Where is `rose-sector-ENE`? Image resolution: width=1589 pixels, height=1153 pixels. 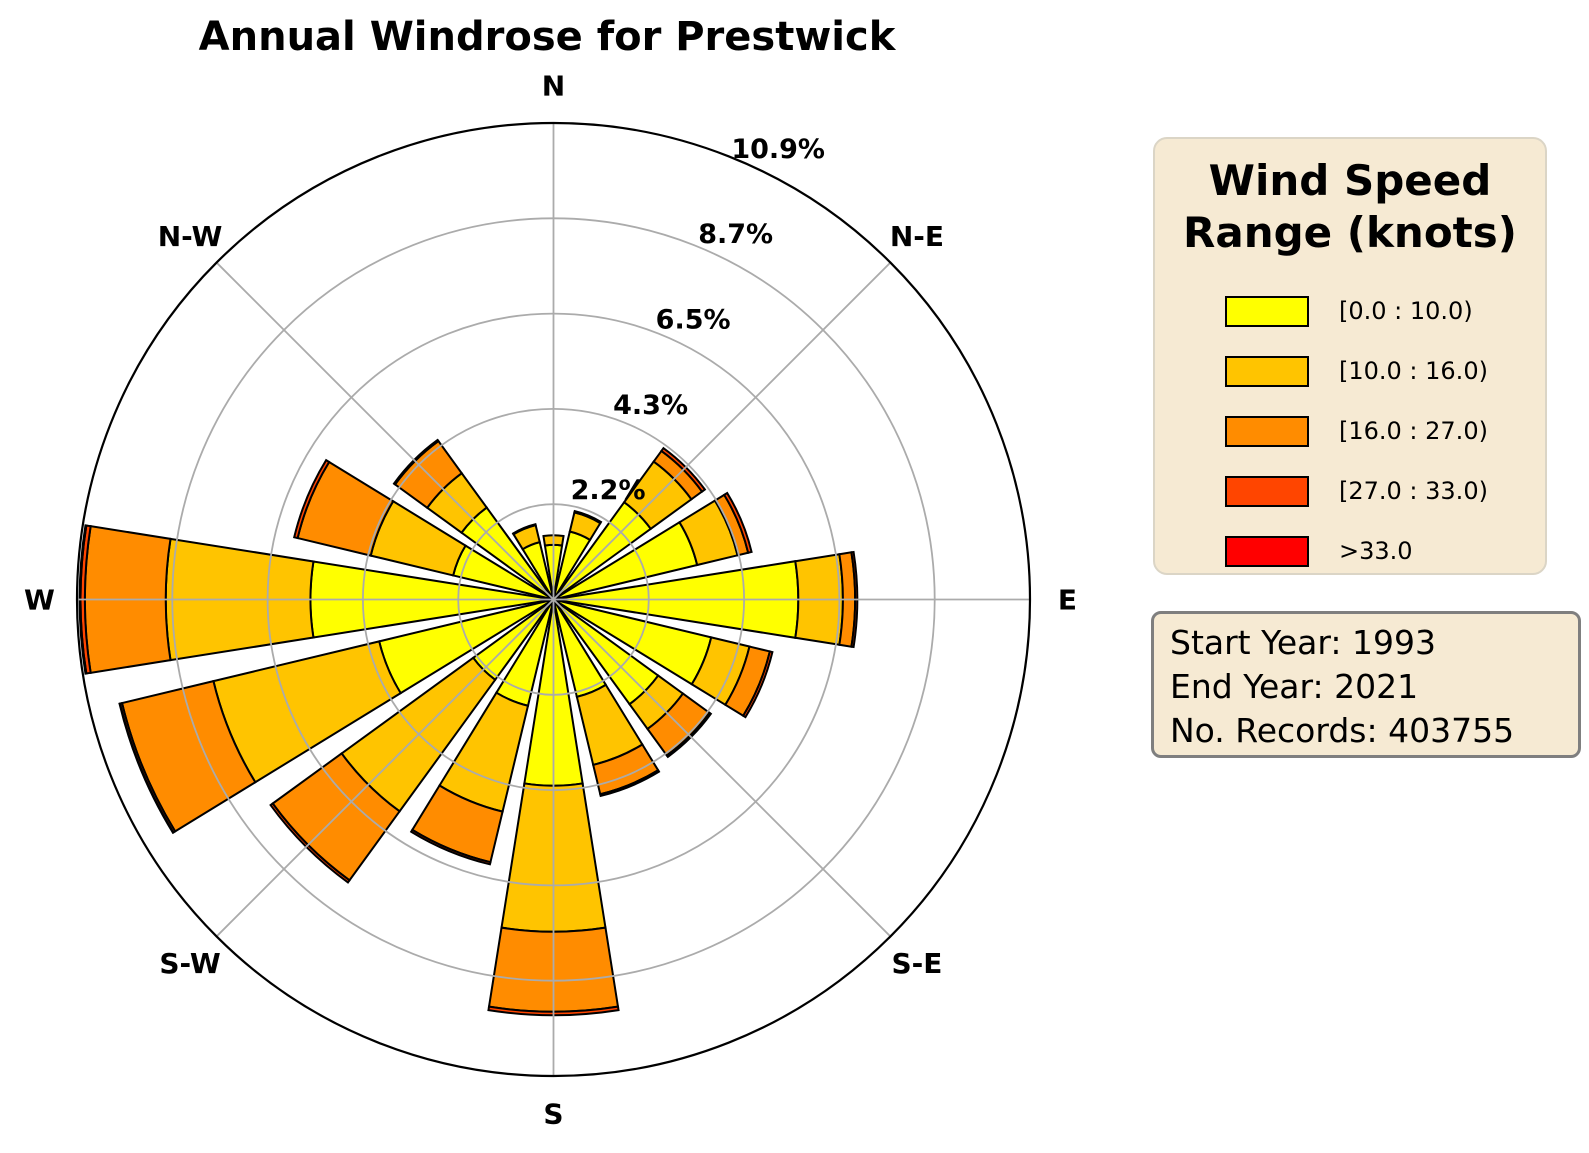 rose-sector-ENE is located at coordinates (737, 522).